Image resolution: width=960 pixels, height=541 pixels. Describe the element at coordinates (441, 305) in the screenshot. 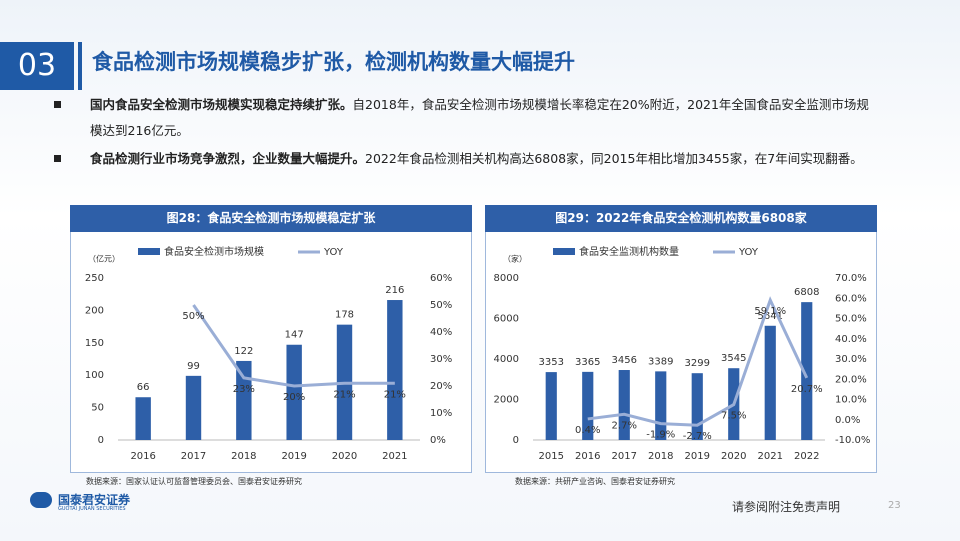

I see `y2-tick-label: 50%` at that location.